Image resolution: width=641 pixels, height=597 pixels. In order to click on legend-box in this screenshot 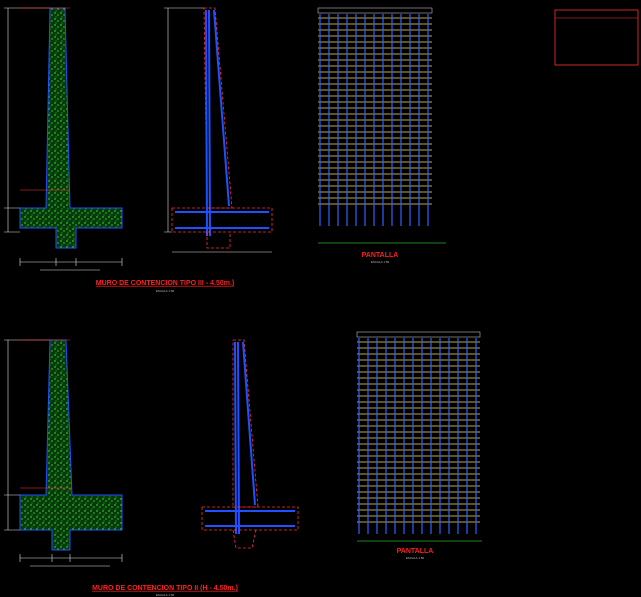, I will do `click(596, 37)`.